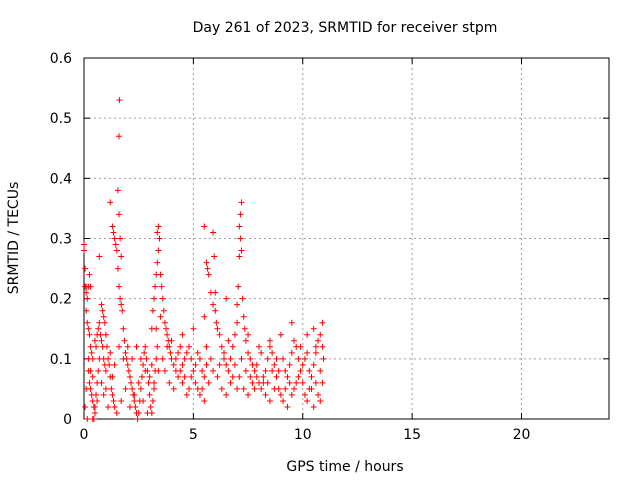  I want to click on y-tick-label: 0.6, so click(61, 59).